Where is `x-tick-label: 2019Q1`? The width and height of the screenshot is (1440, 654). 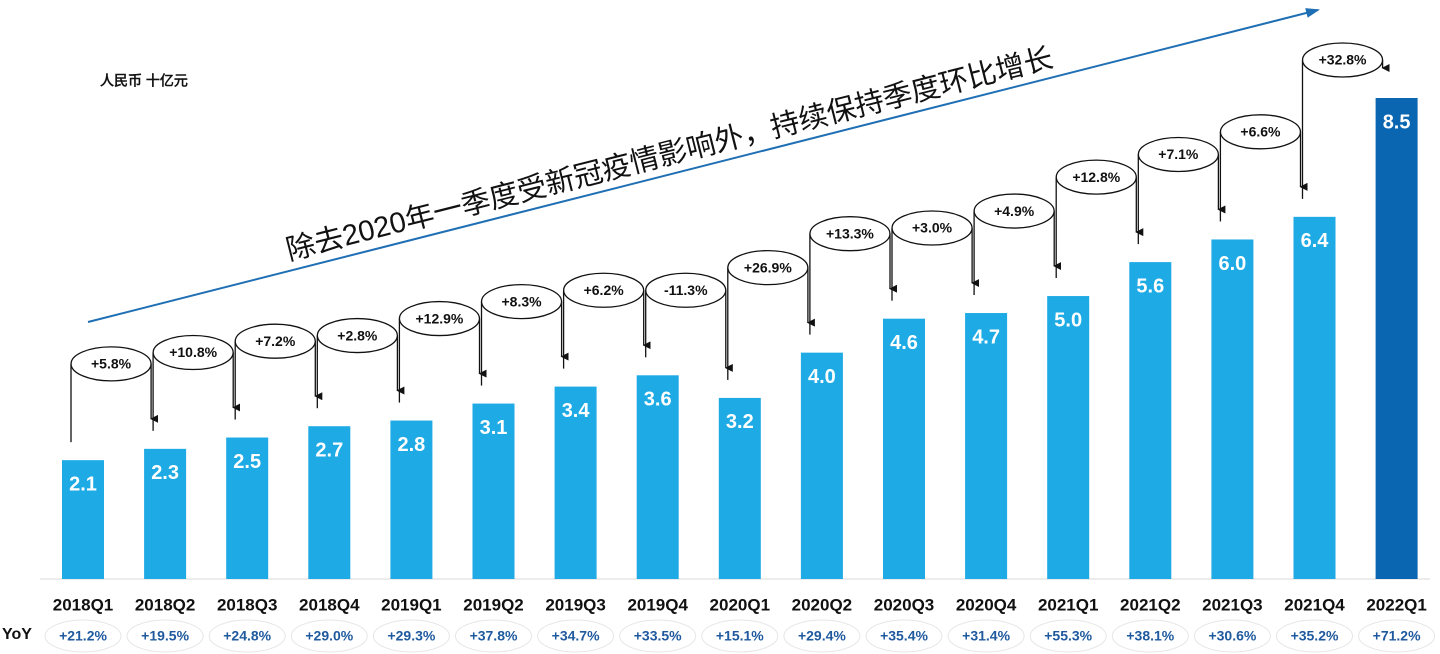 x-tick-label: 2019Q1 is located at coordinates (411, 604).